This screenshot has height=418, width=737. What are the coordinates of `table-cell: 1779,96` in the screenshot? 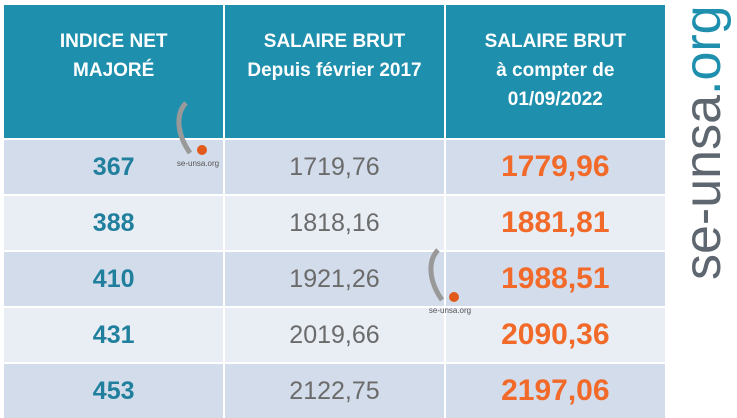 It's located at (554, 166).